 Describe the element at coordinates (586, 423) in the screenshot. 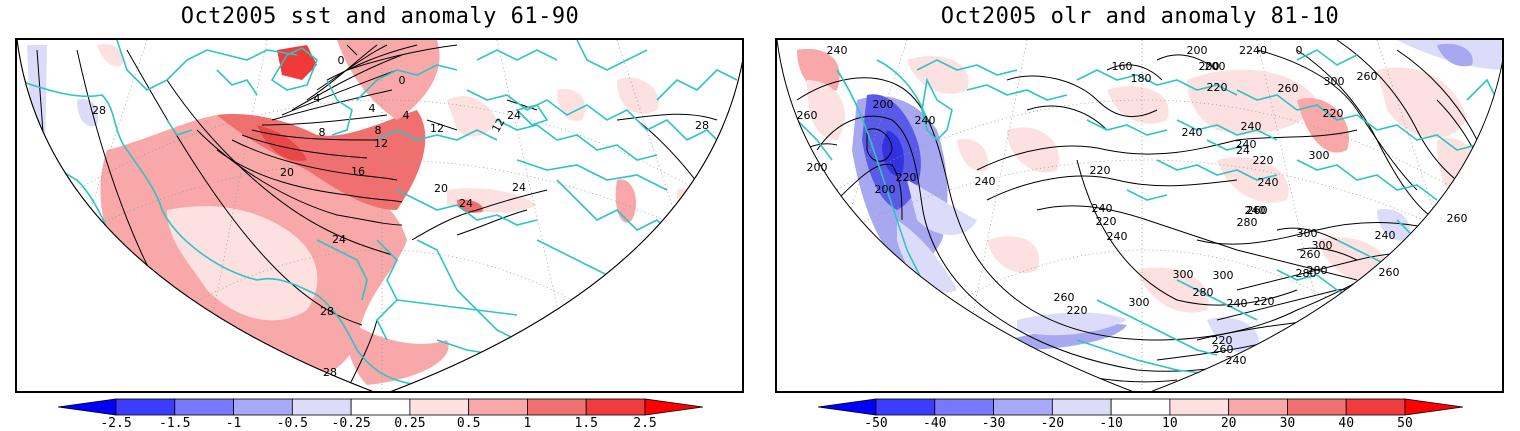

I see `colorbar-tick-label: 1.5` at that location.